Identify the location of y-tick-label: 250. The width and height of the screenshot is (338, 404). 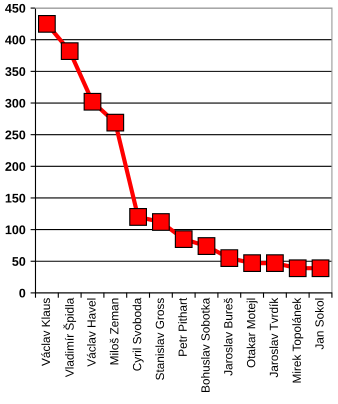
(15, 135).